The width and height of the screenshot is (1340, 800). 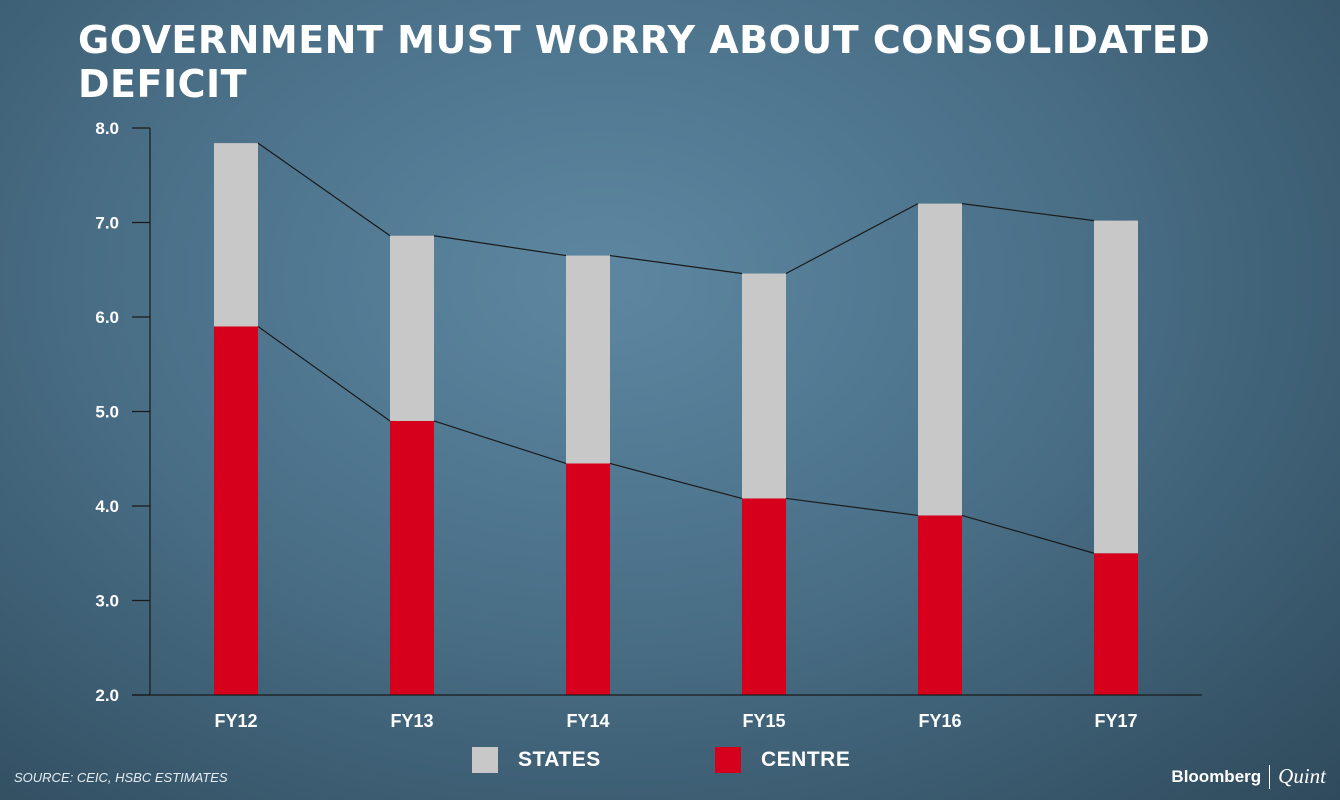 What do you see at coordinates (107, 128) in the screenshot?
I see `y-tick-label: 8.0` at bounding box center [107, 128].